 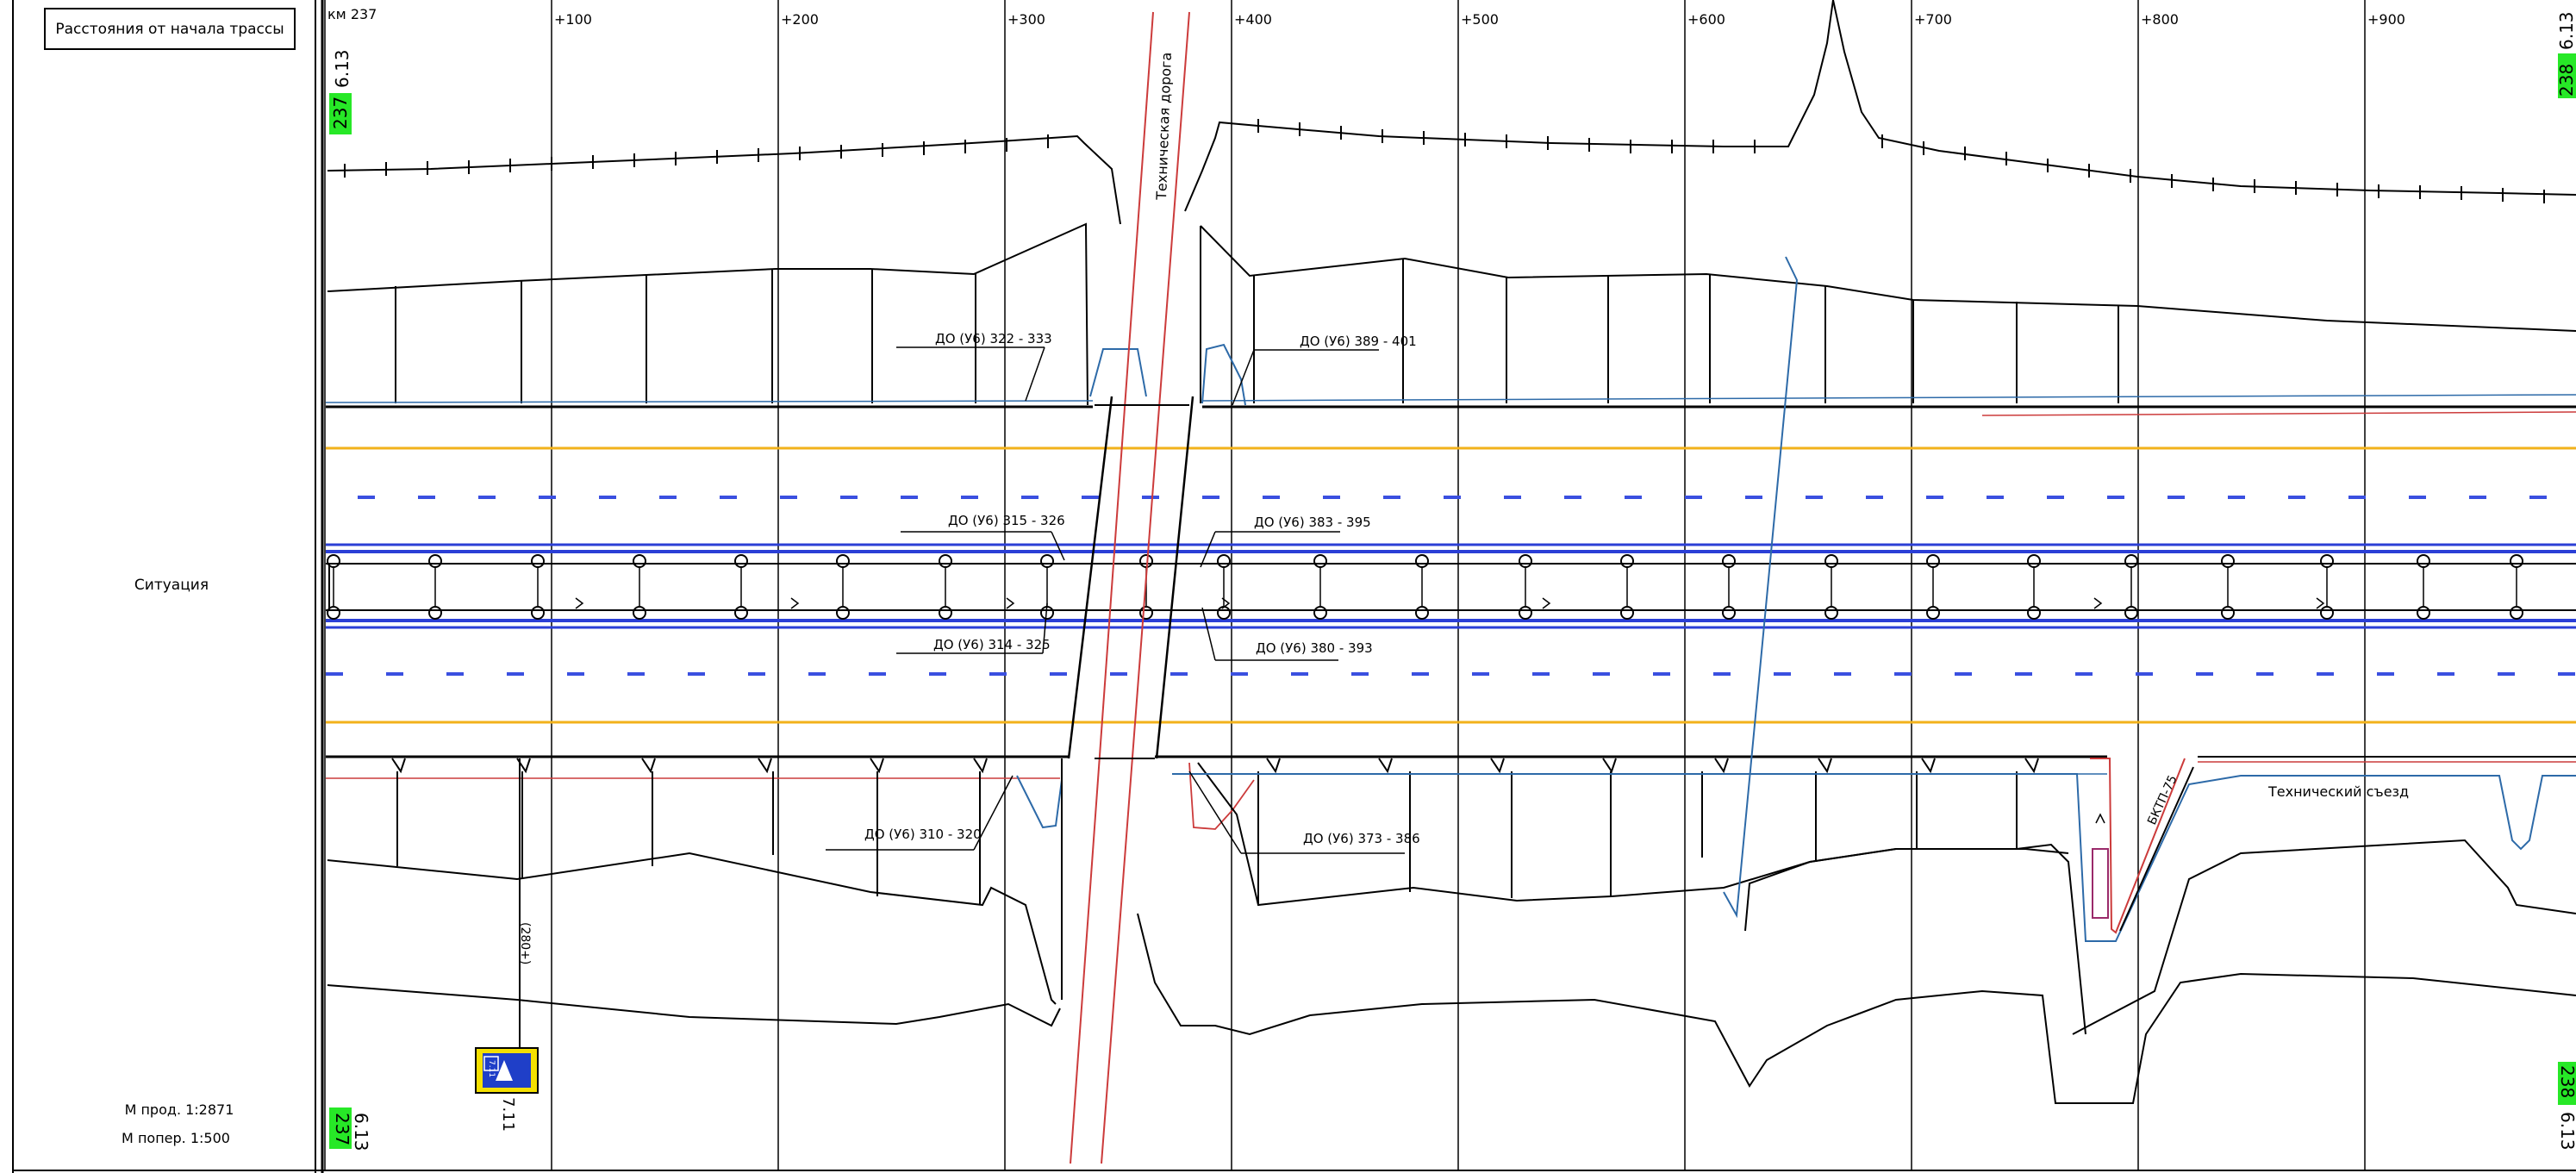 I want to click on road-sign-7-11: 7.11 7.11, so click(x=507, y=945).